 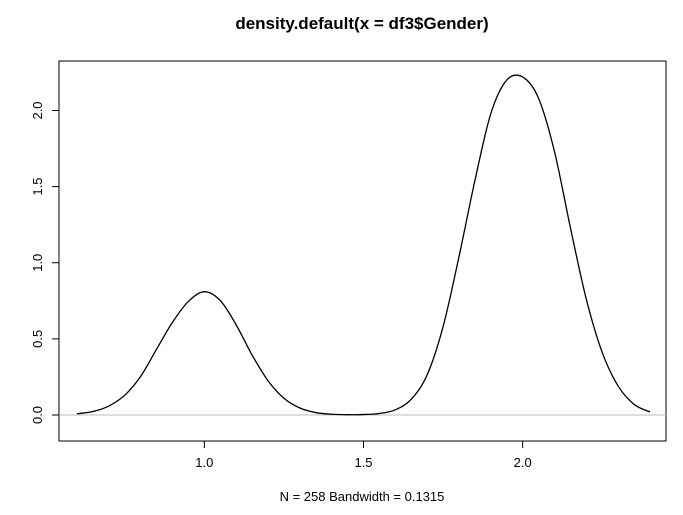 I want to click on y-tick-label: 1.0, so click(x=37, y=263).